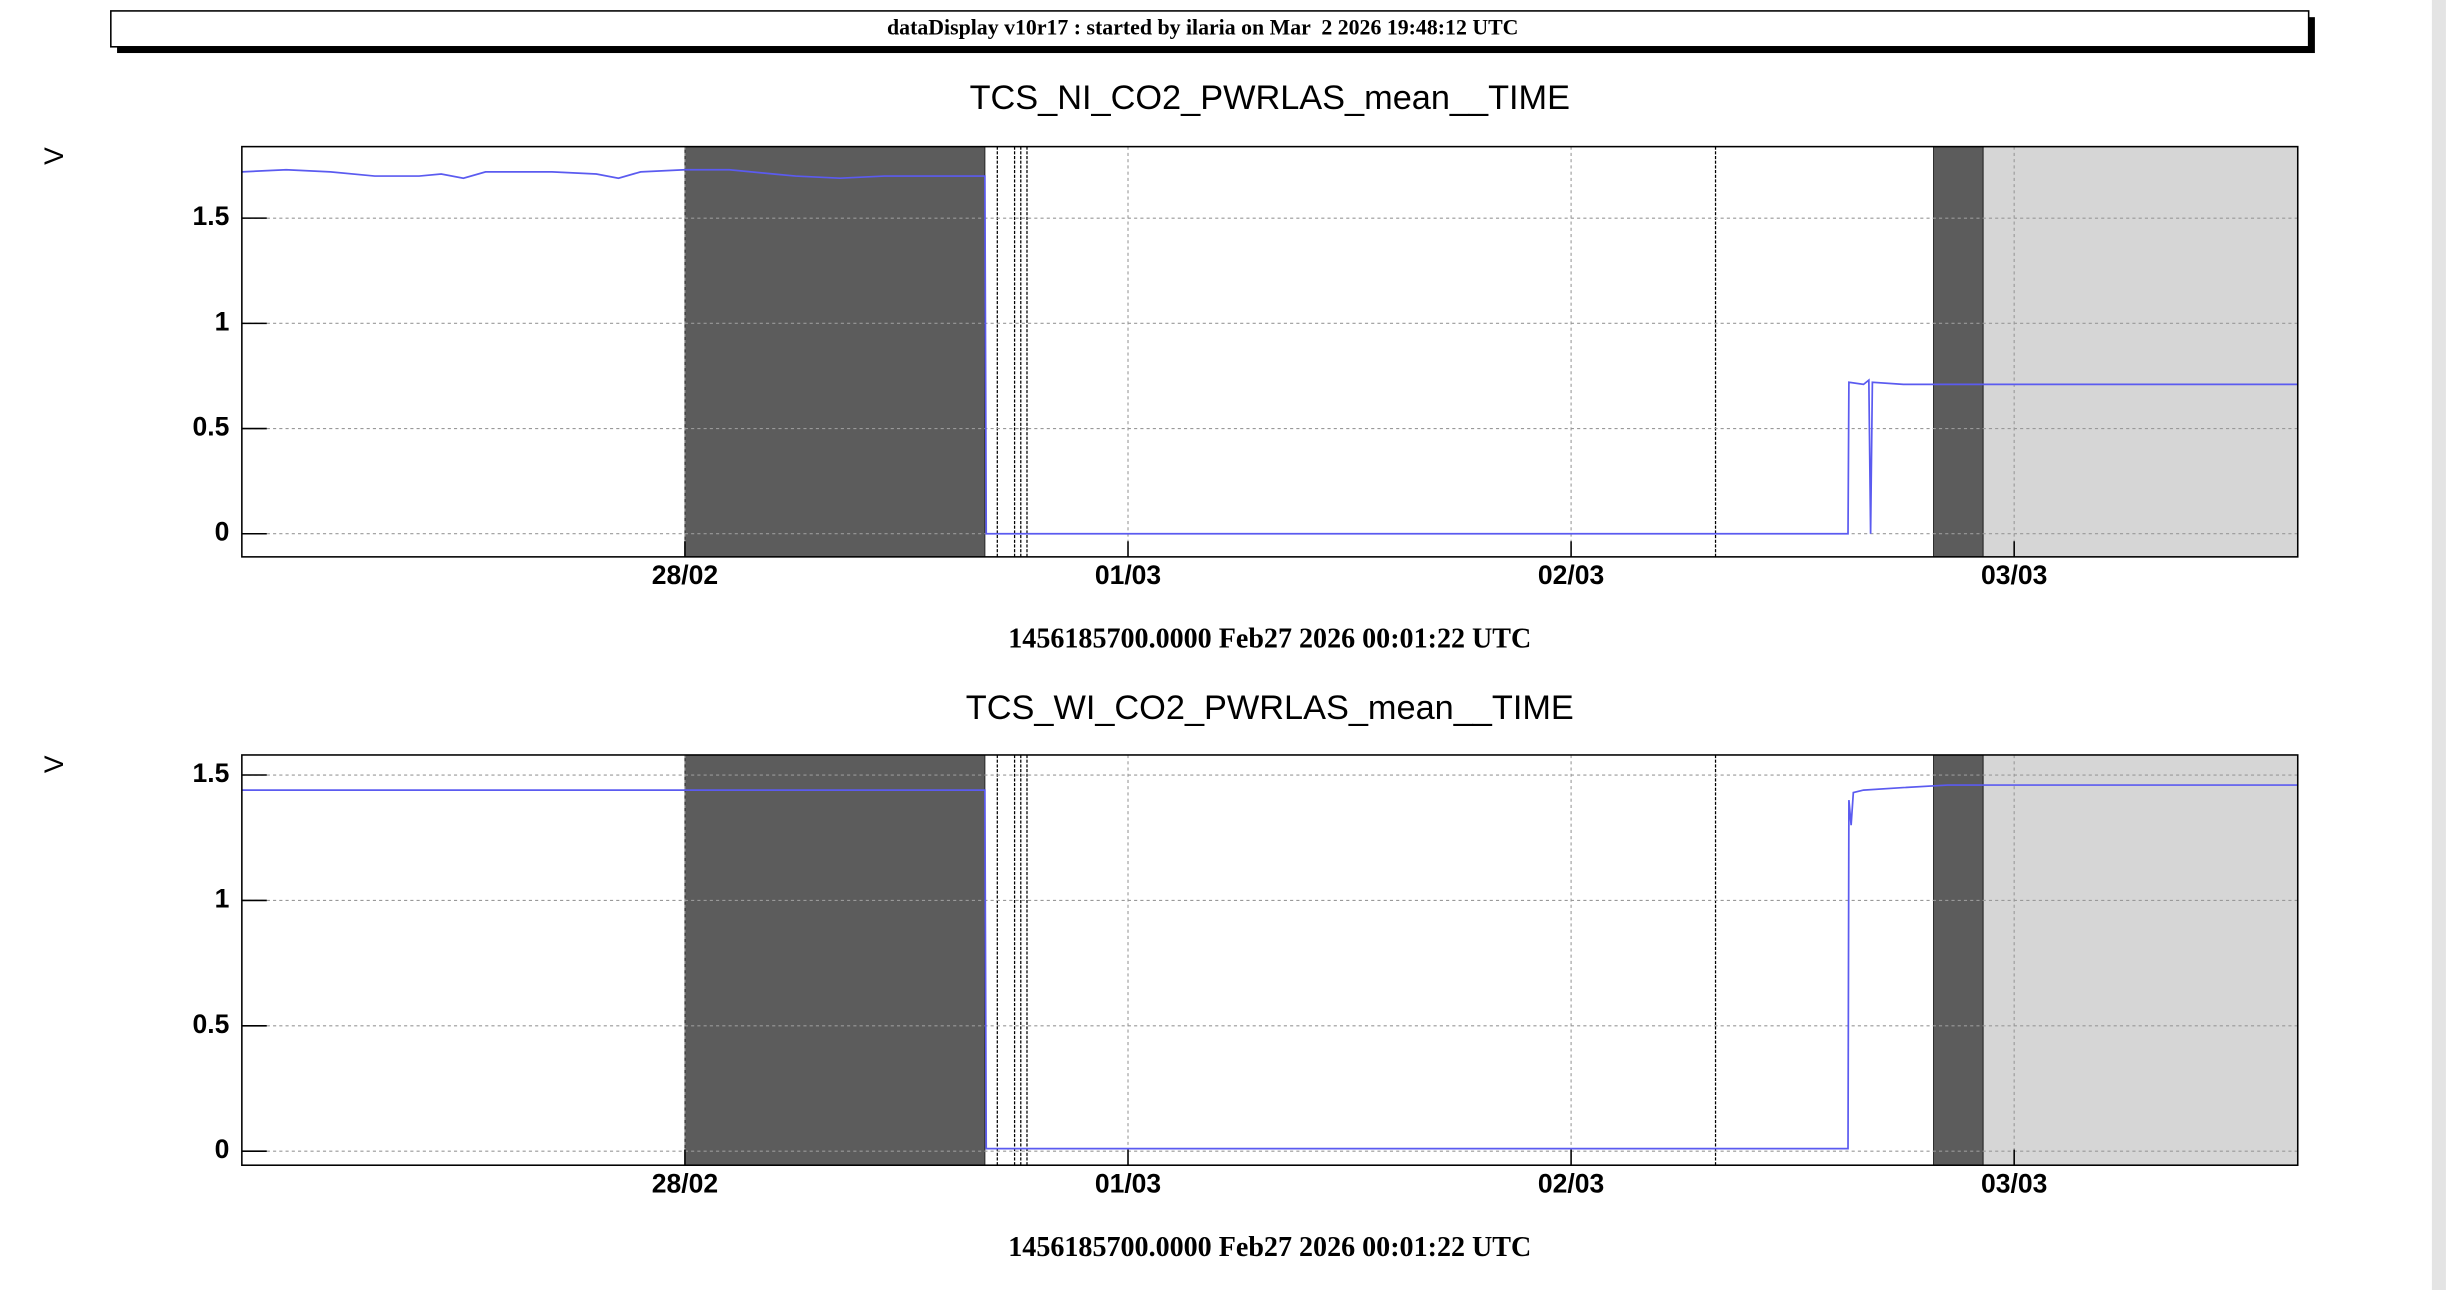 The image size is (2446, 1290). What do you see at coordinates (1270, 708) in the screenshot?
I see `chart-title: TCS_WI_CO2_PWRLAS_mean__TIME` at bounding box center [1270, 708].